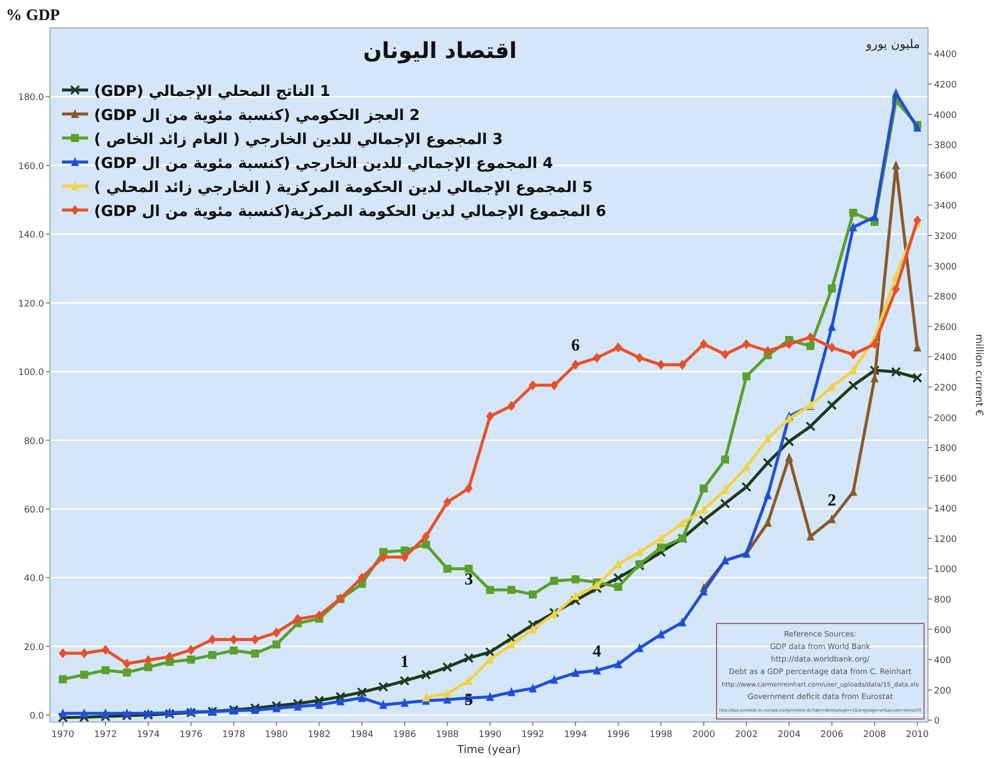 The height and width of the screenshot is (758, 986). I want to click on annotation: 2, so click(832, 500).